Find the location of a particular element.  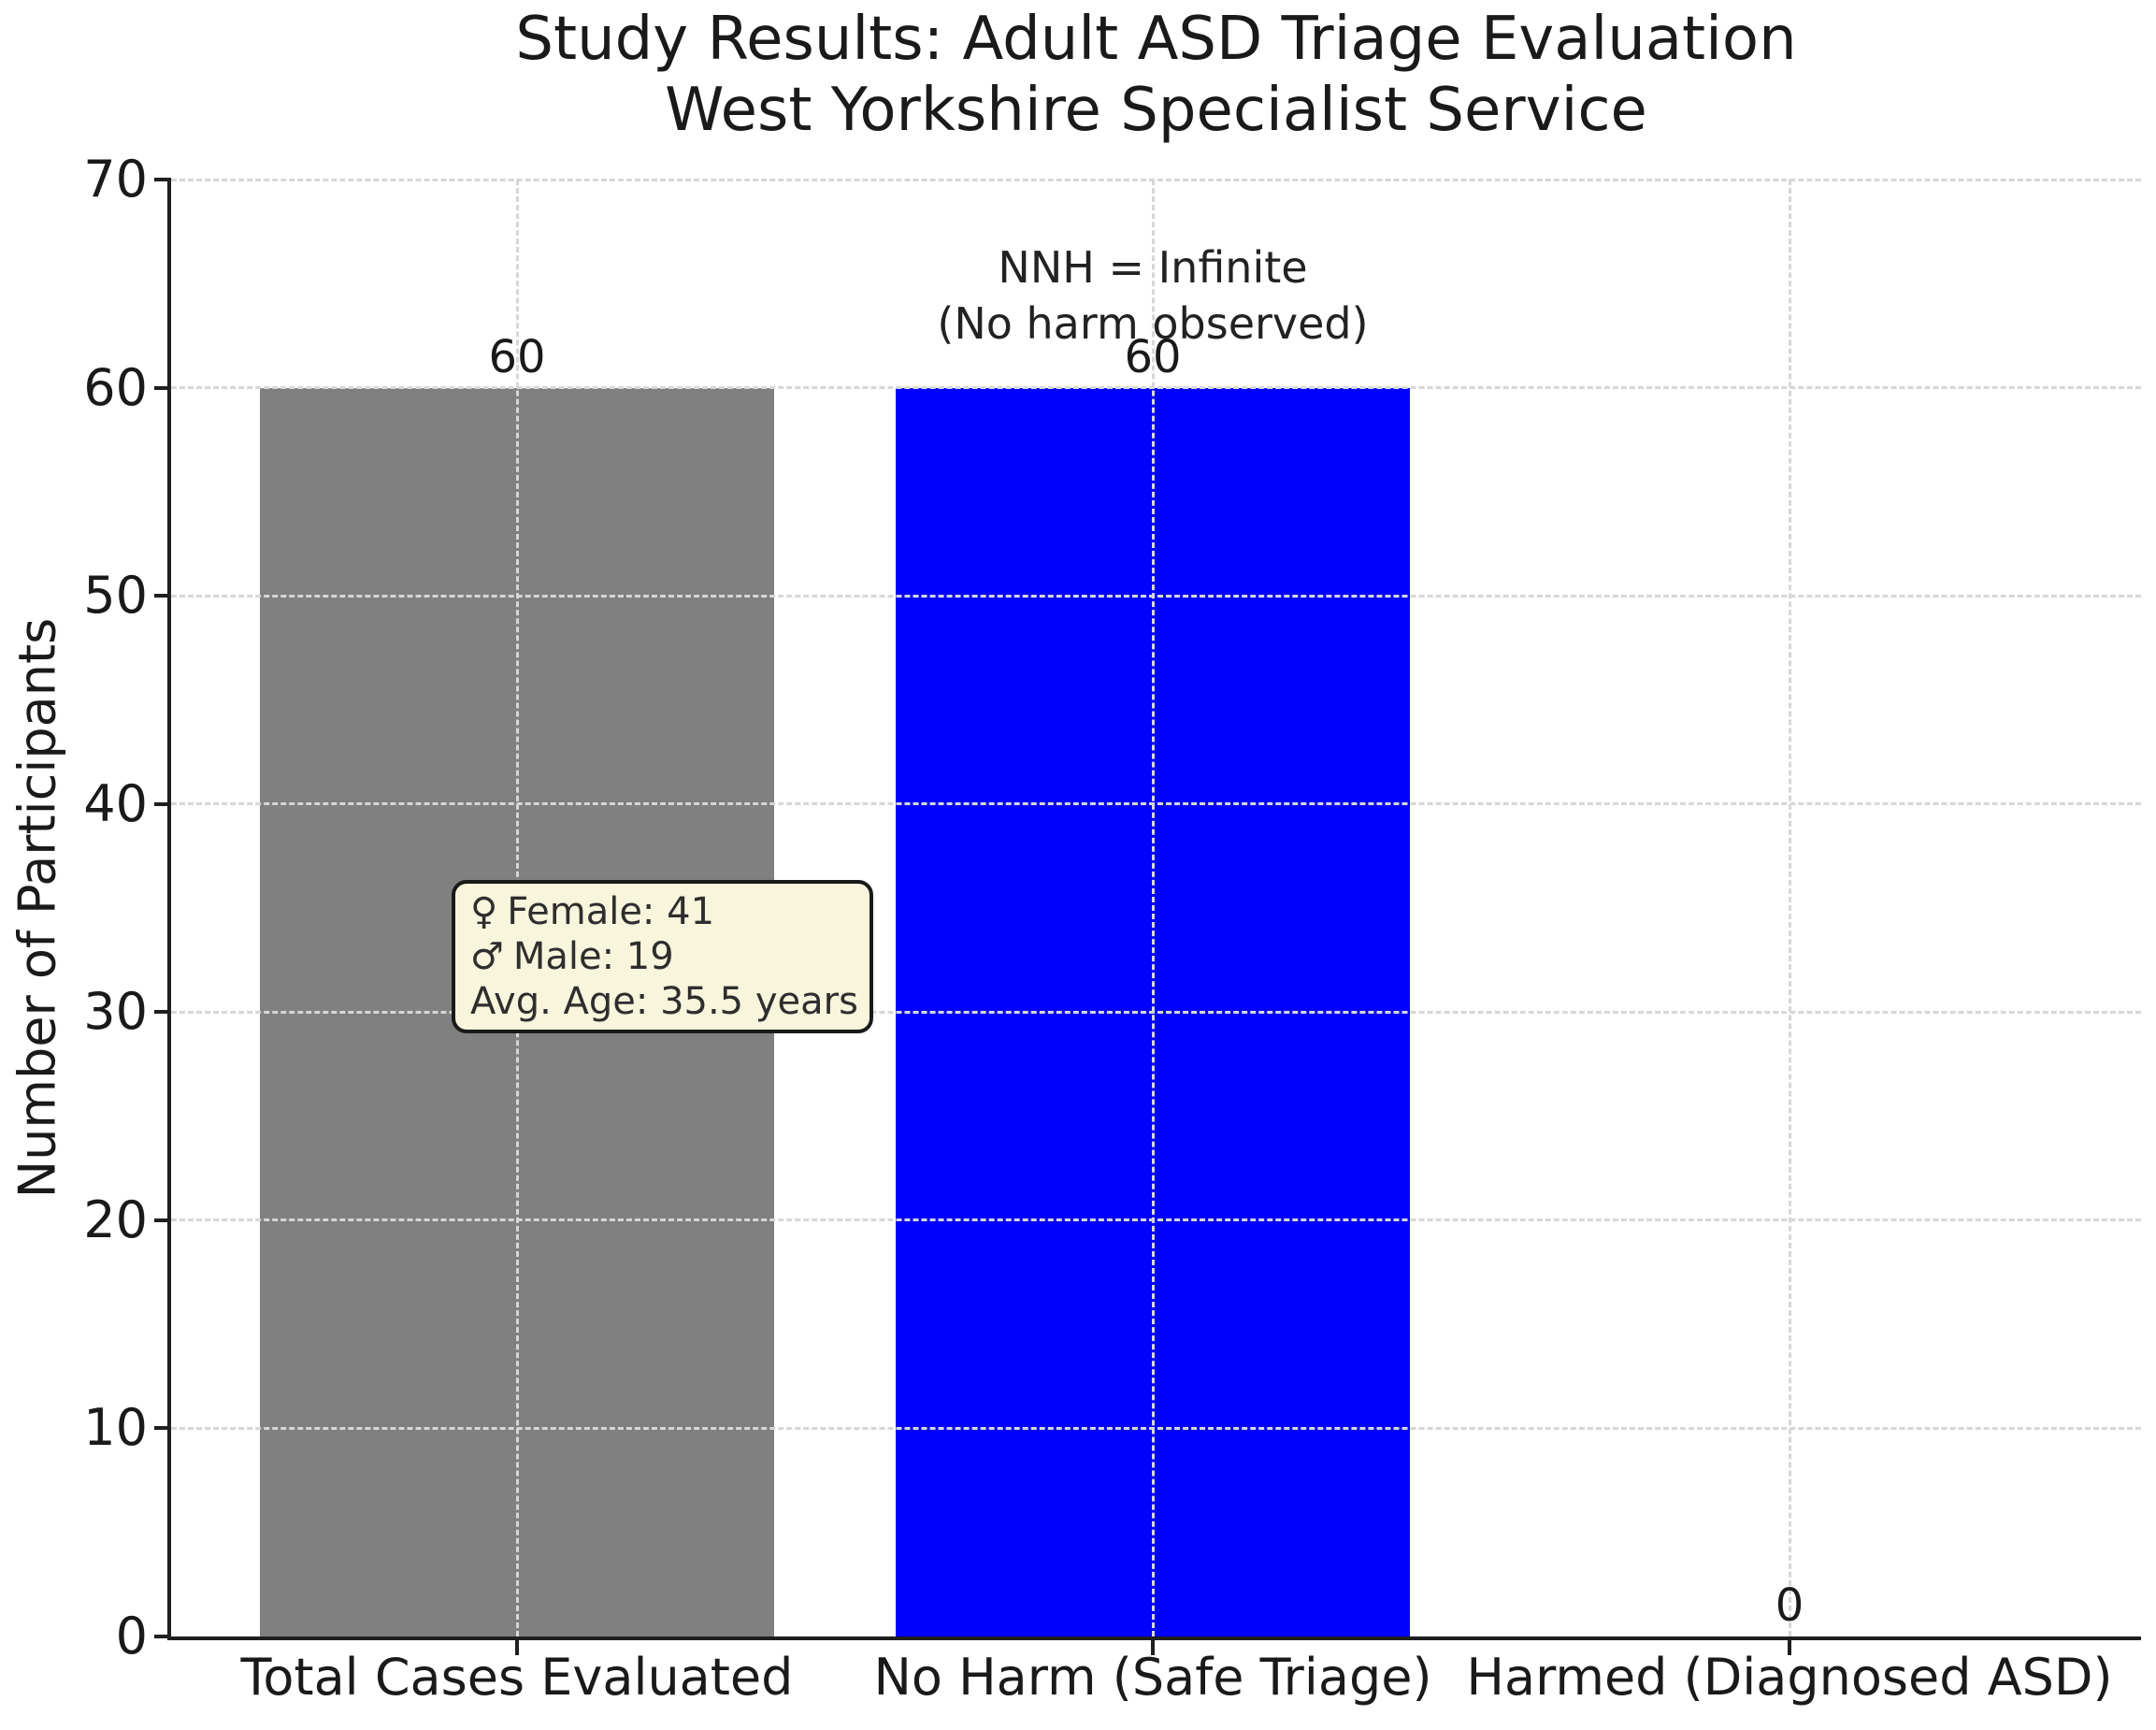

male-icon: ♂ is located at coordinates (487, 956).